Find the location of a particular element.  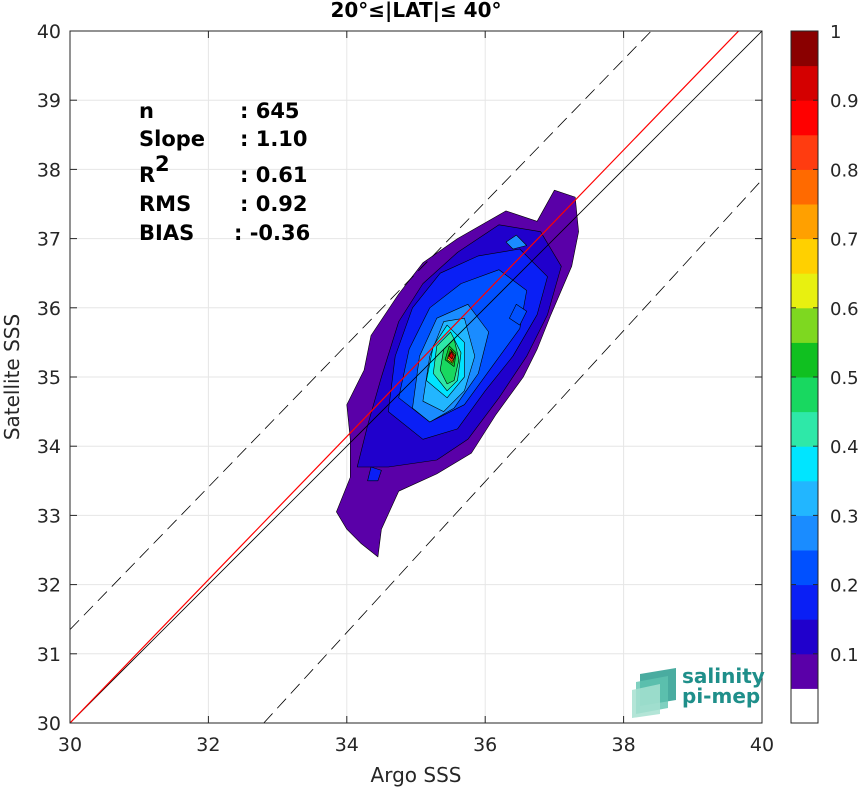

y-tick-label: 31 is located at coordinates (49, 655).